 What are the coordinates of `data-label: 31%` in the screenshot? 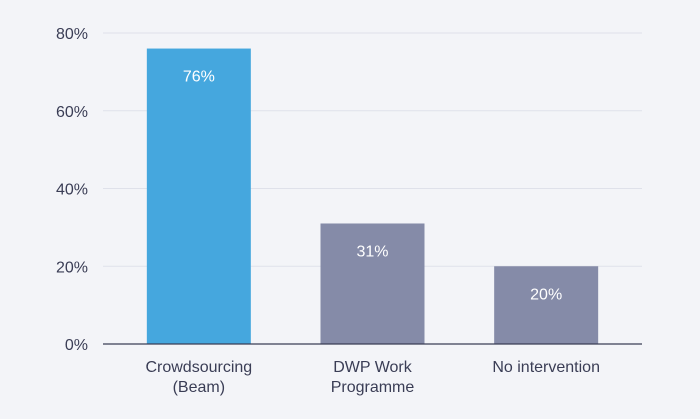 It's located at (372, 251).